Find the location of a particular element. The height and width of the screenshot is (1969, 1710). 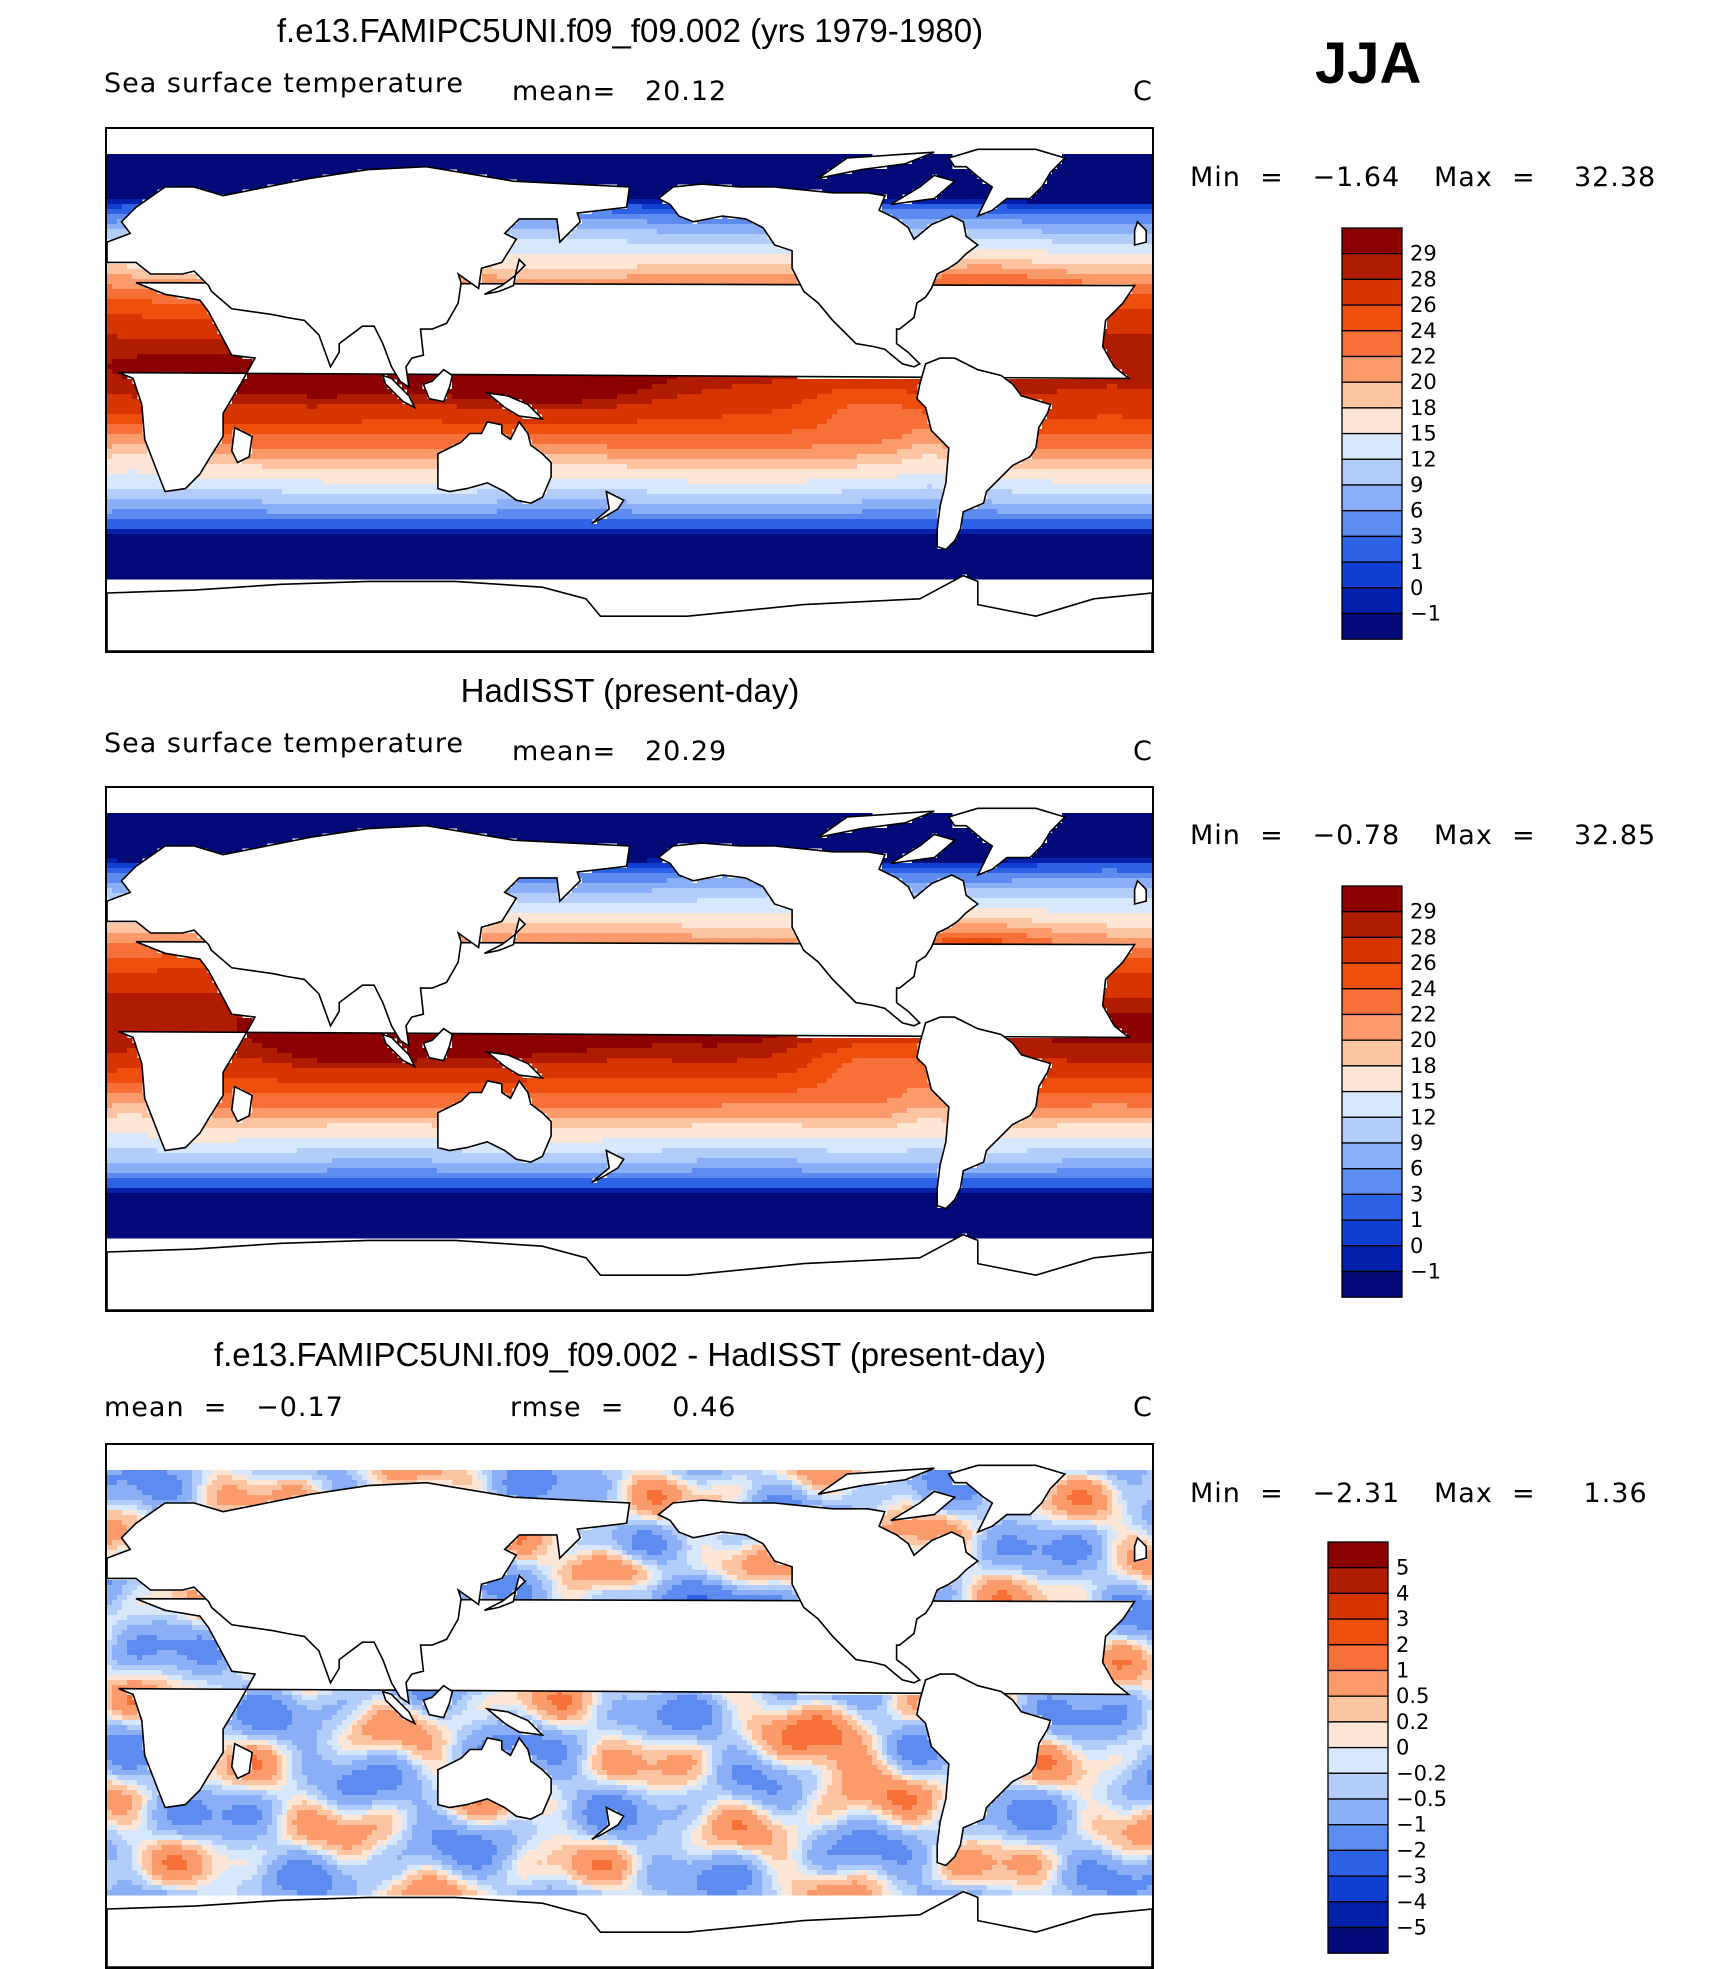

colorbar-label: −0.5 is located at coordinates (1421, 1799).